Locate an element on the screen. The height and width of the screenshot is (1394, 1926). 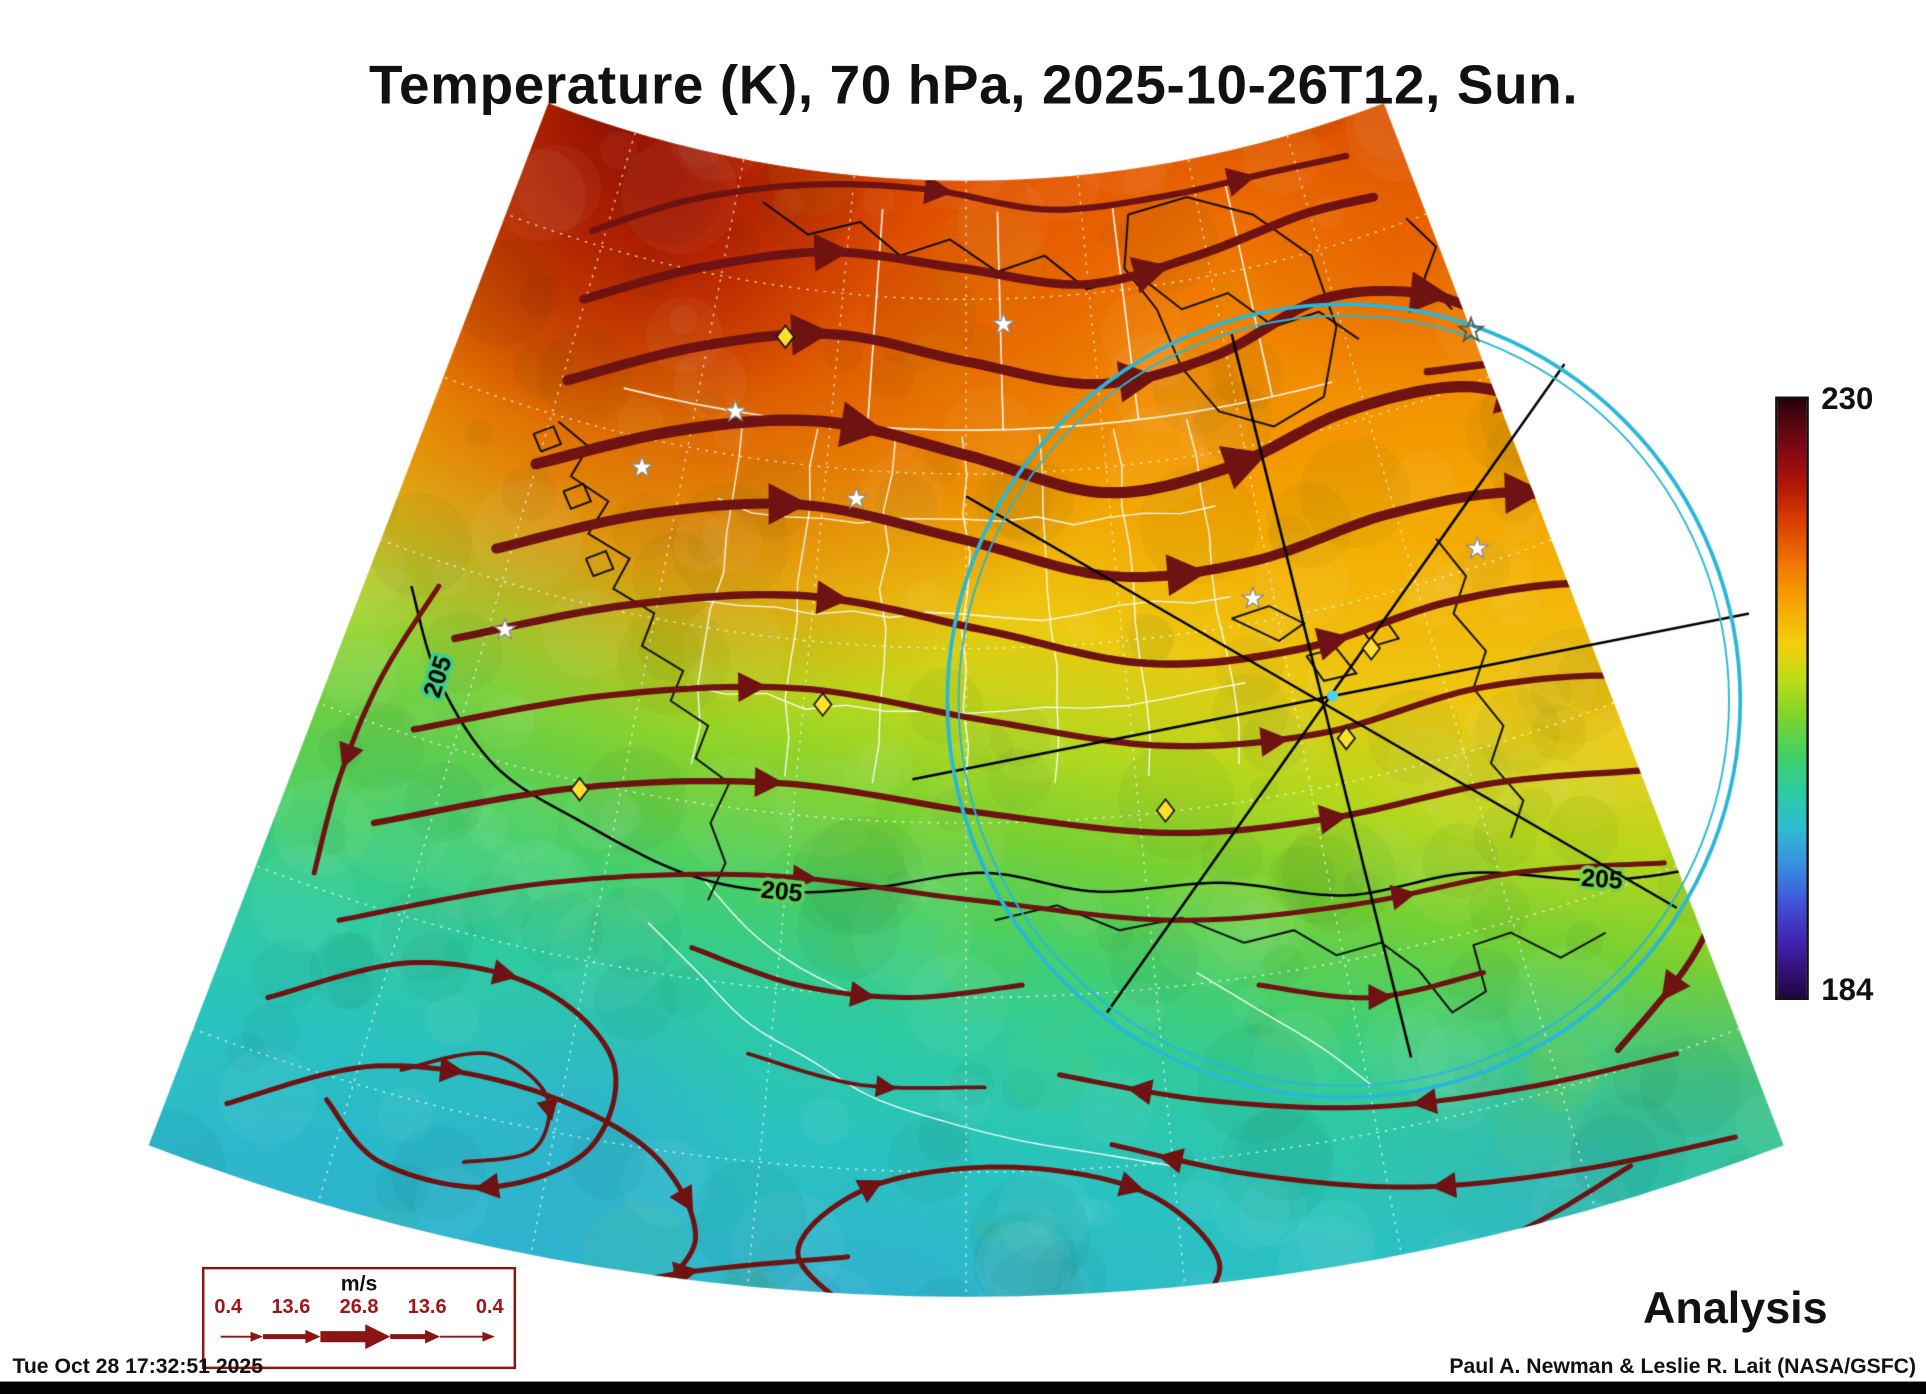
footer-timestamp: Tue Oct 28 17:32:51 2025 is located at coordinates (138, 1366).